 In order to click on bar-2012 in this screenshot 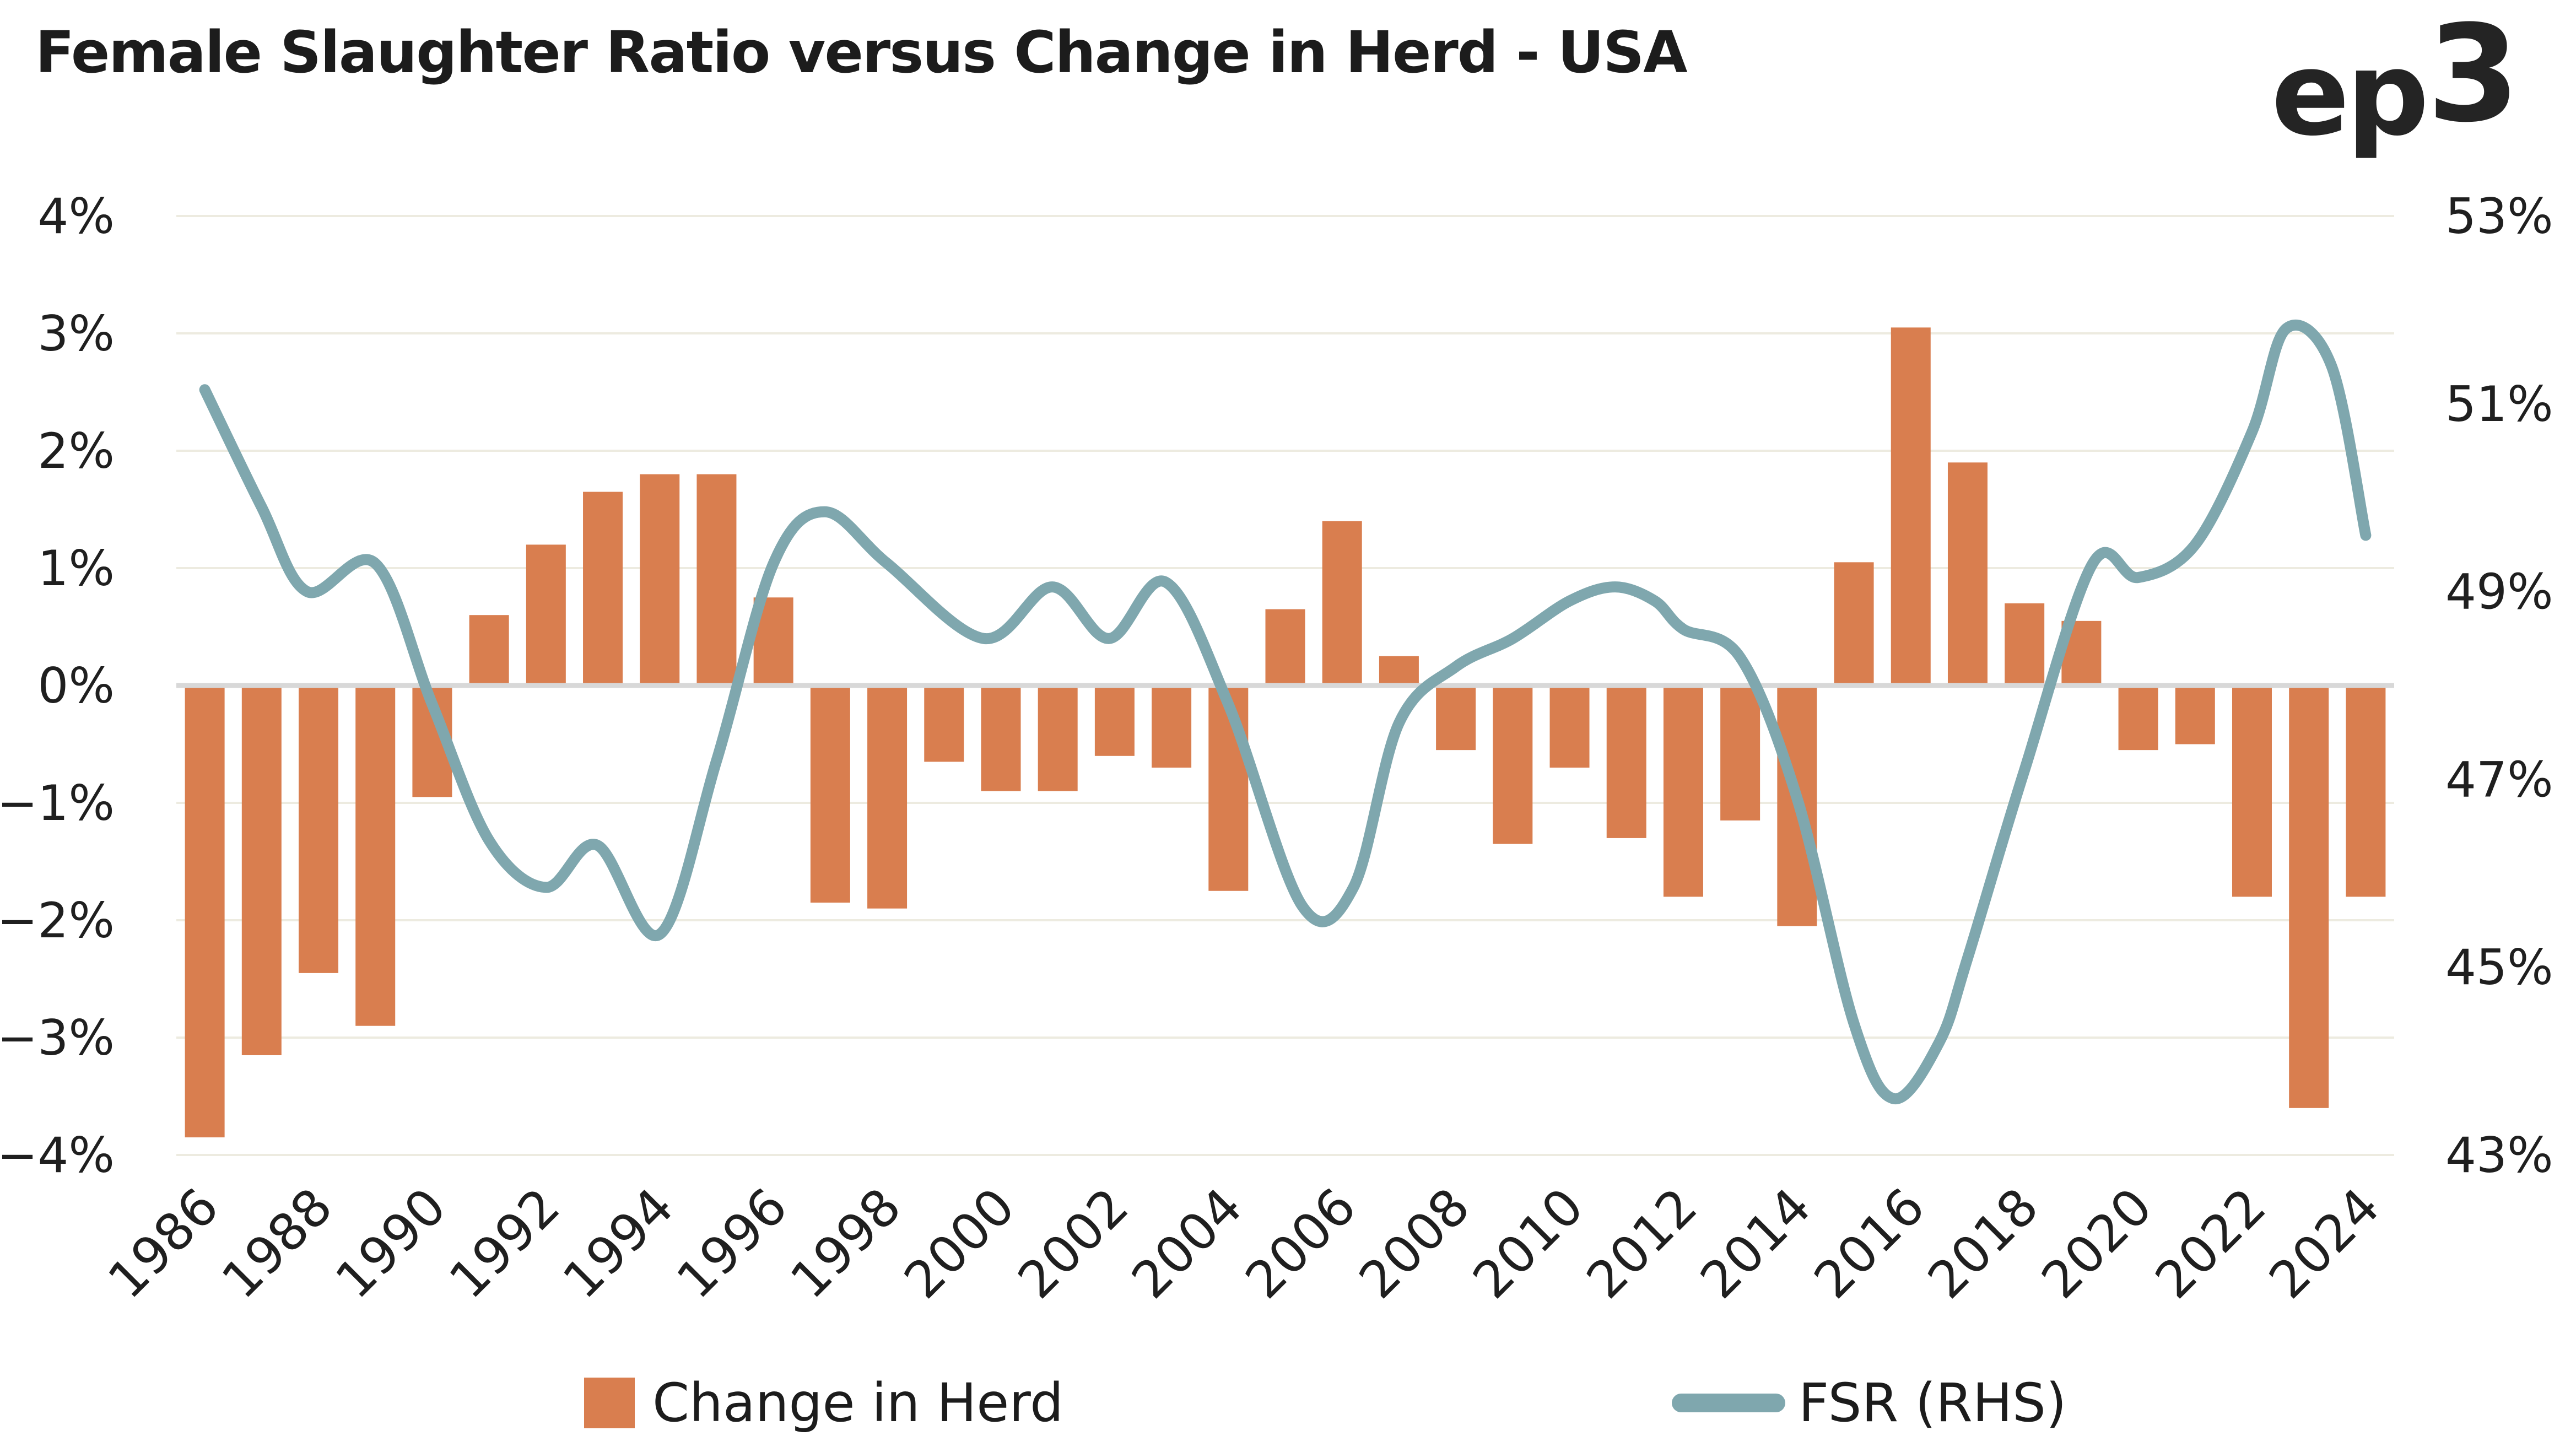, I will do `click(1683, 791)`.